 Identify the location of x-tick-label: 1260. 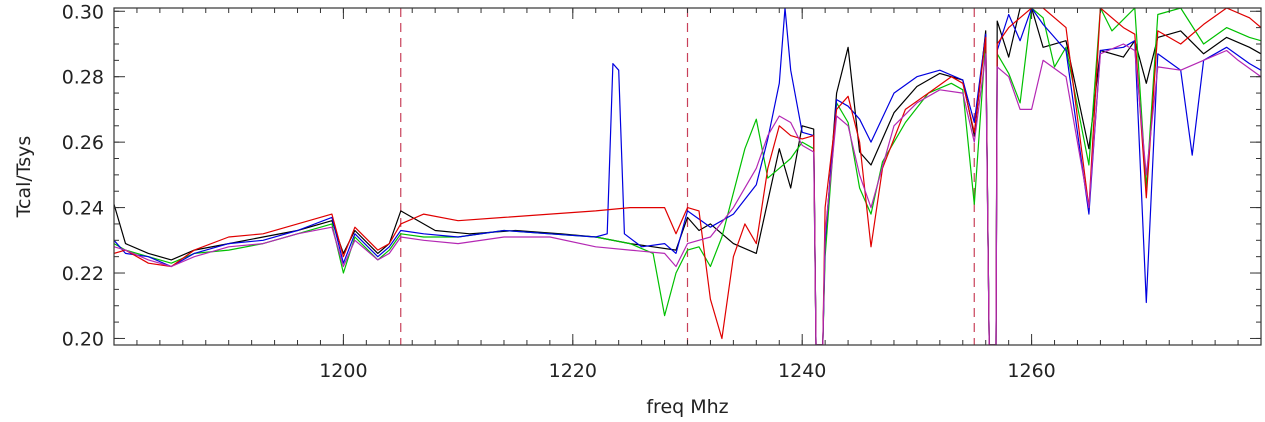
(1031, 371).